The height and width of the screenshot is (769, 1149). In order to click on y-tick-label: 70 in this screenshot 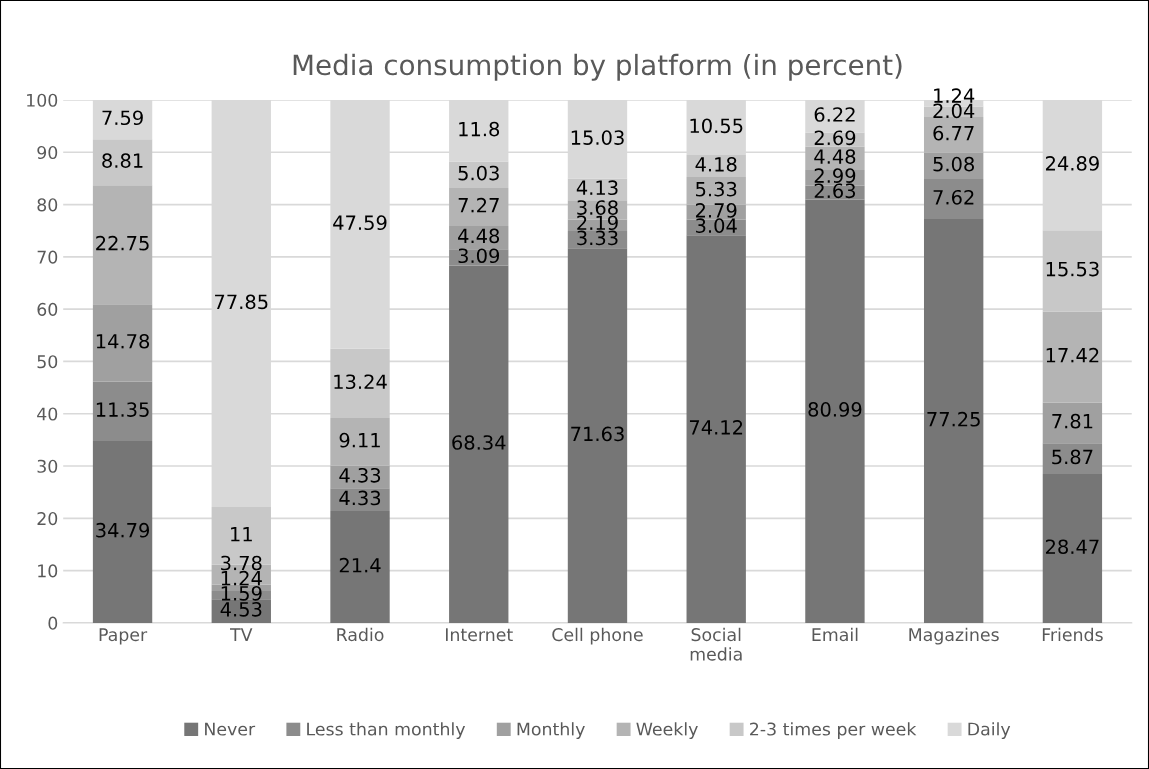, I will do `click(47, 257)`.